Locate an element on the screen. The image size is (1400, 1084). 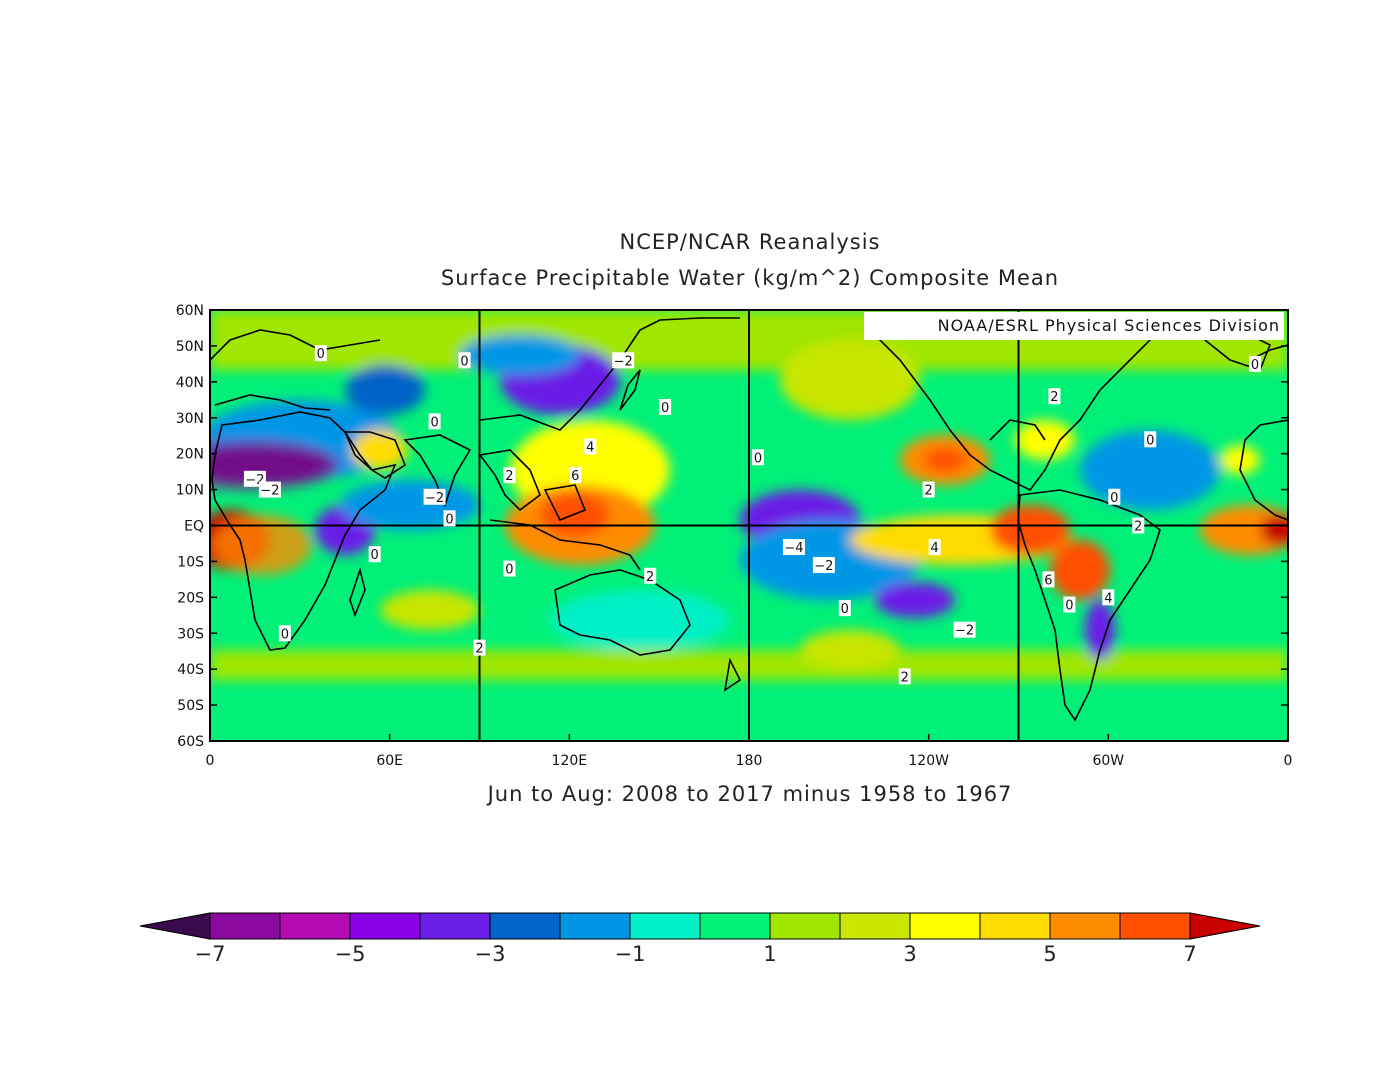
y-tick-label: 10N is located at coordinates (190, 491).